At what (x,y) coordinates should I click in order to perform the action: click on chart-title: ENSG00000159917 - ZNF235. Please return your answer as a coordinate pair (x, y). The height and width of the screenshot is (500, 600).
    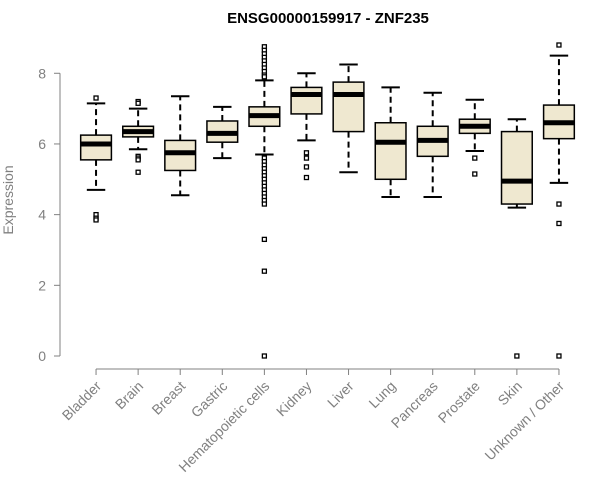
    Looking at the image, I should click on (328, 18).